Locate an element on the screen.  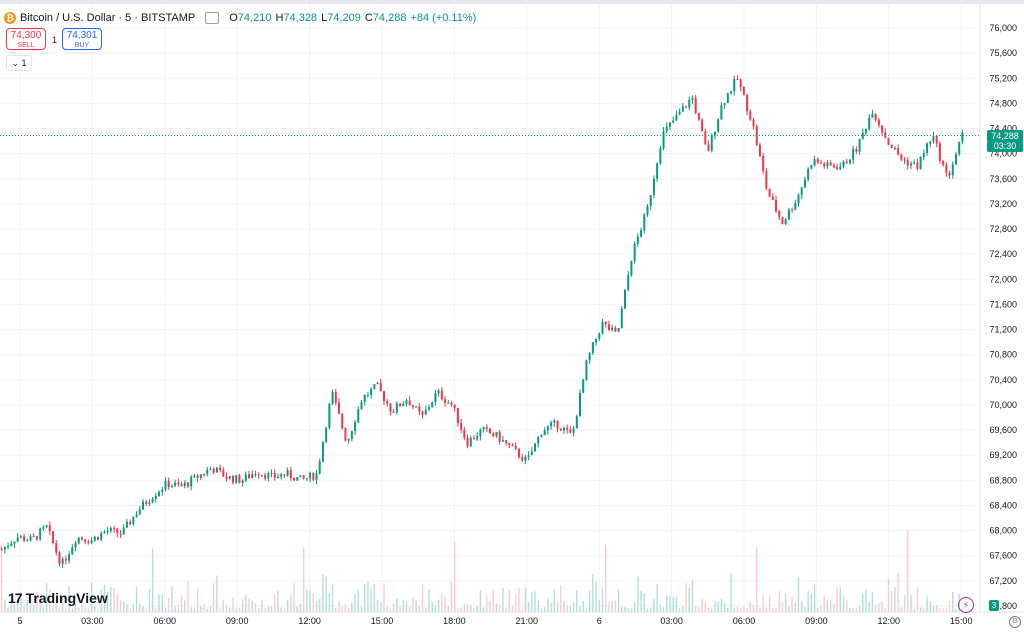
y-tick-label: 68,000 is located at coordinates (1003, 531).